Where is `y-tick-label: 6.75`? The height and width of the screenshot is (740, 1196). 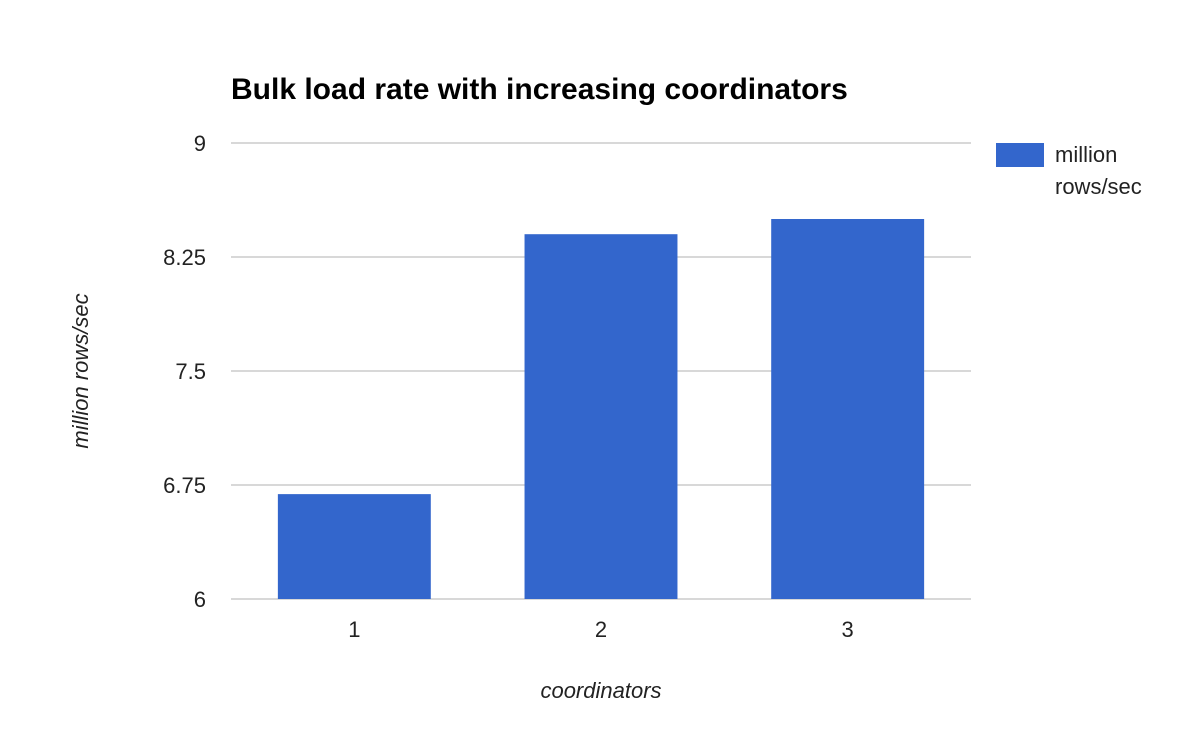
y-tick-label: 6.75 is located at coordinates (184, 485).